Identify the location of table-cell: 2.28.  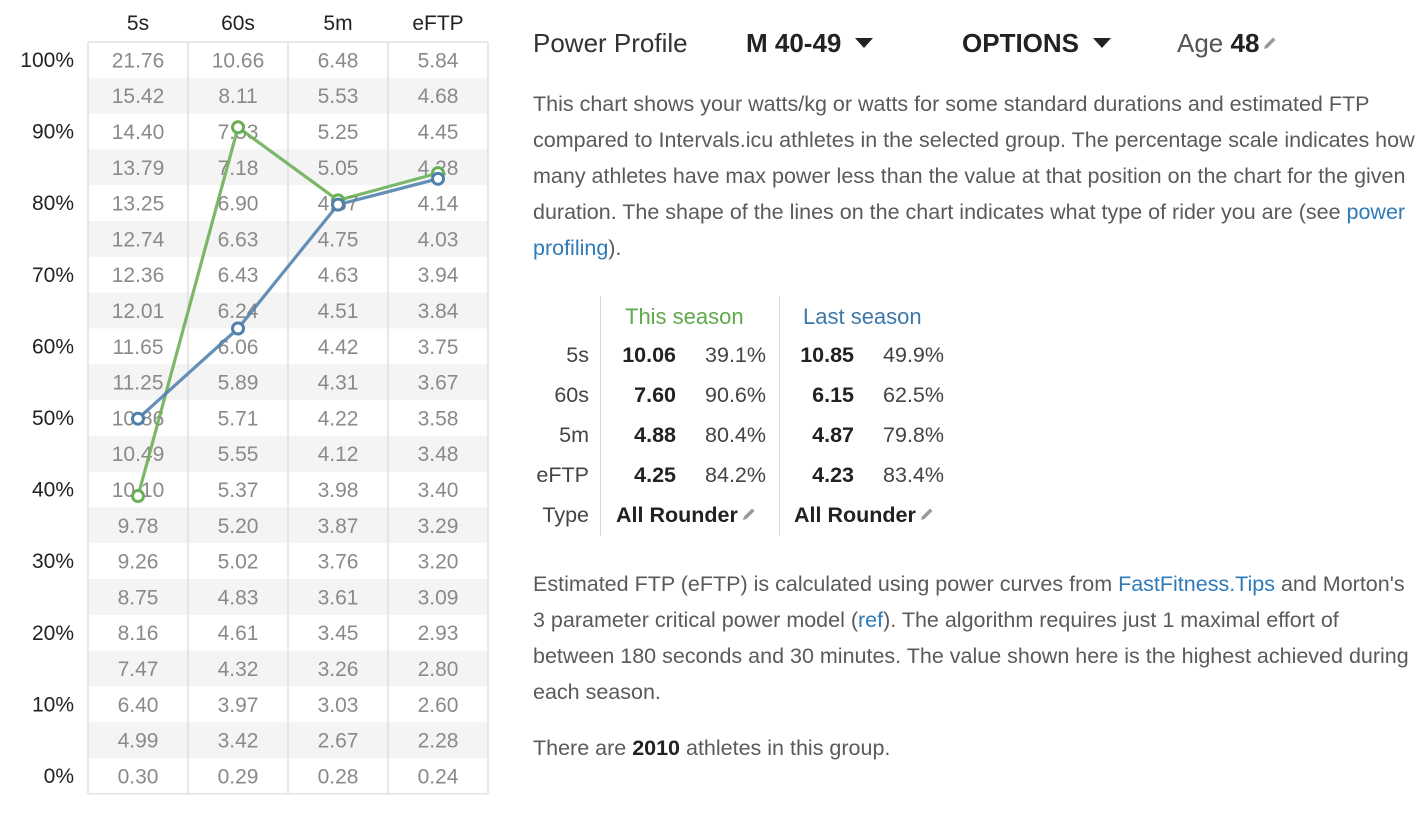
(438, 741).